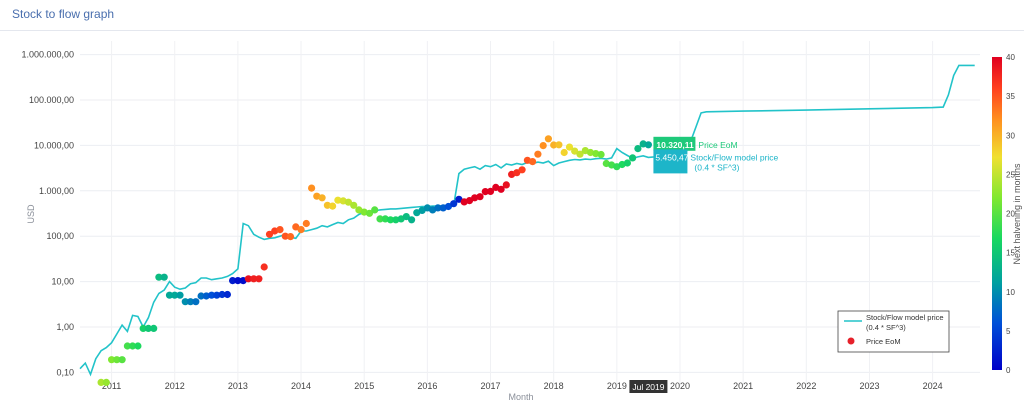 Image resolution: width=1024 pixels, height=402 pixels. Describe the element at coordinates (47, 55) in the screenshot. I see `y-tick-label: 1.000.000,00` at that location.